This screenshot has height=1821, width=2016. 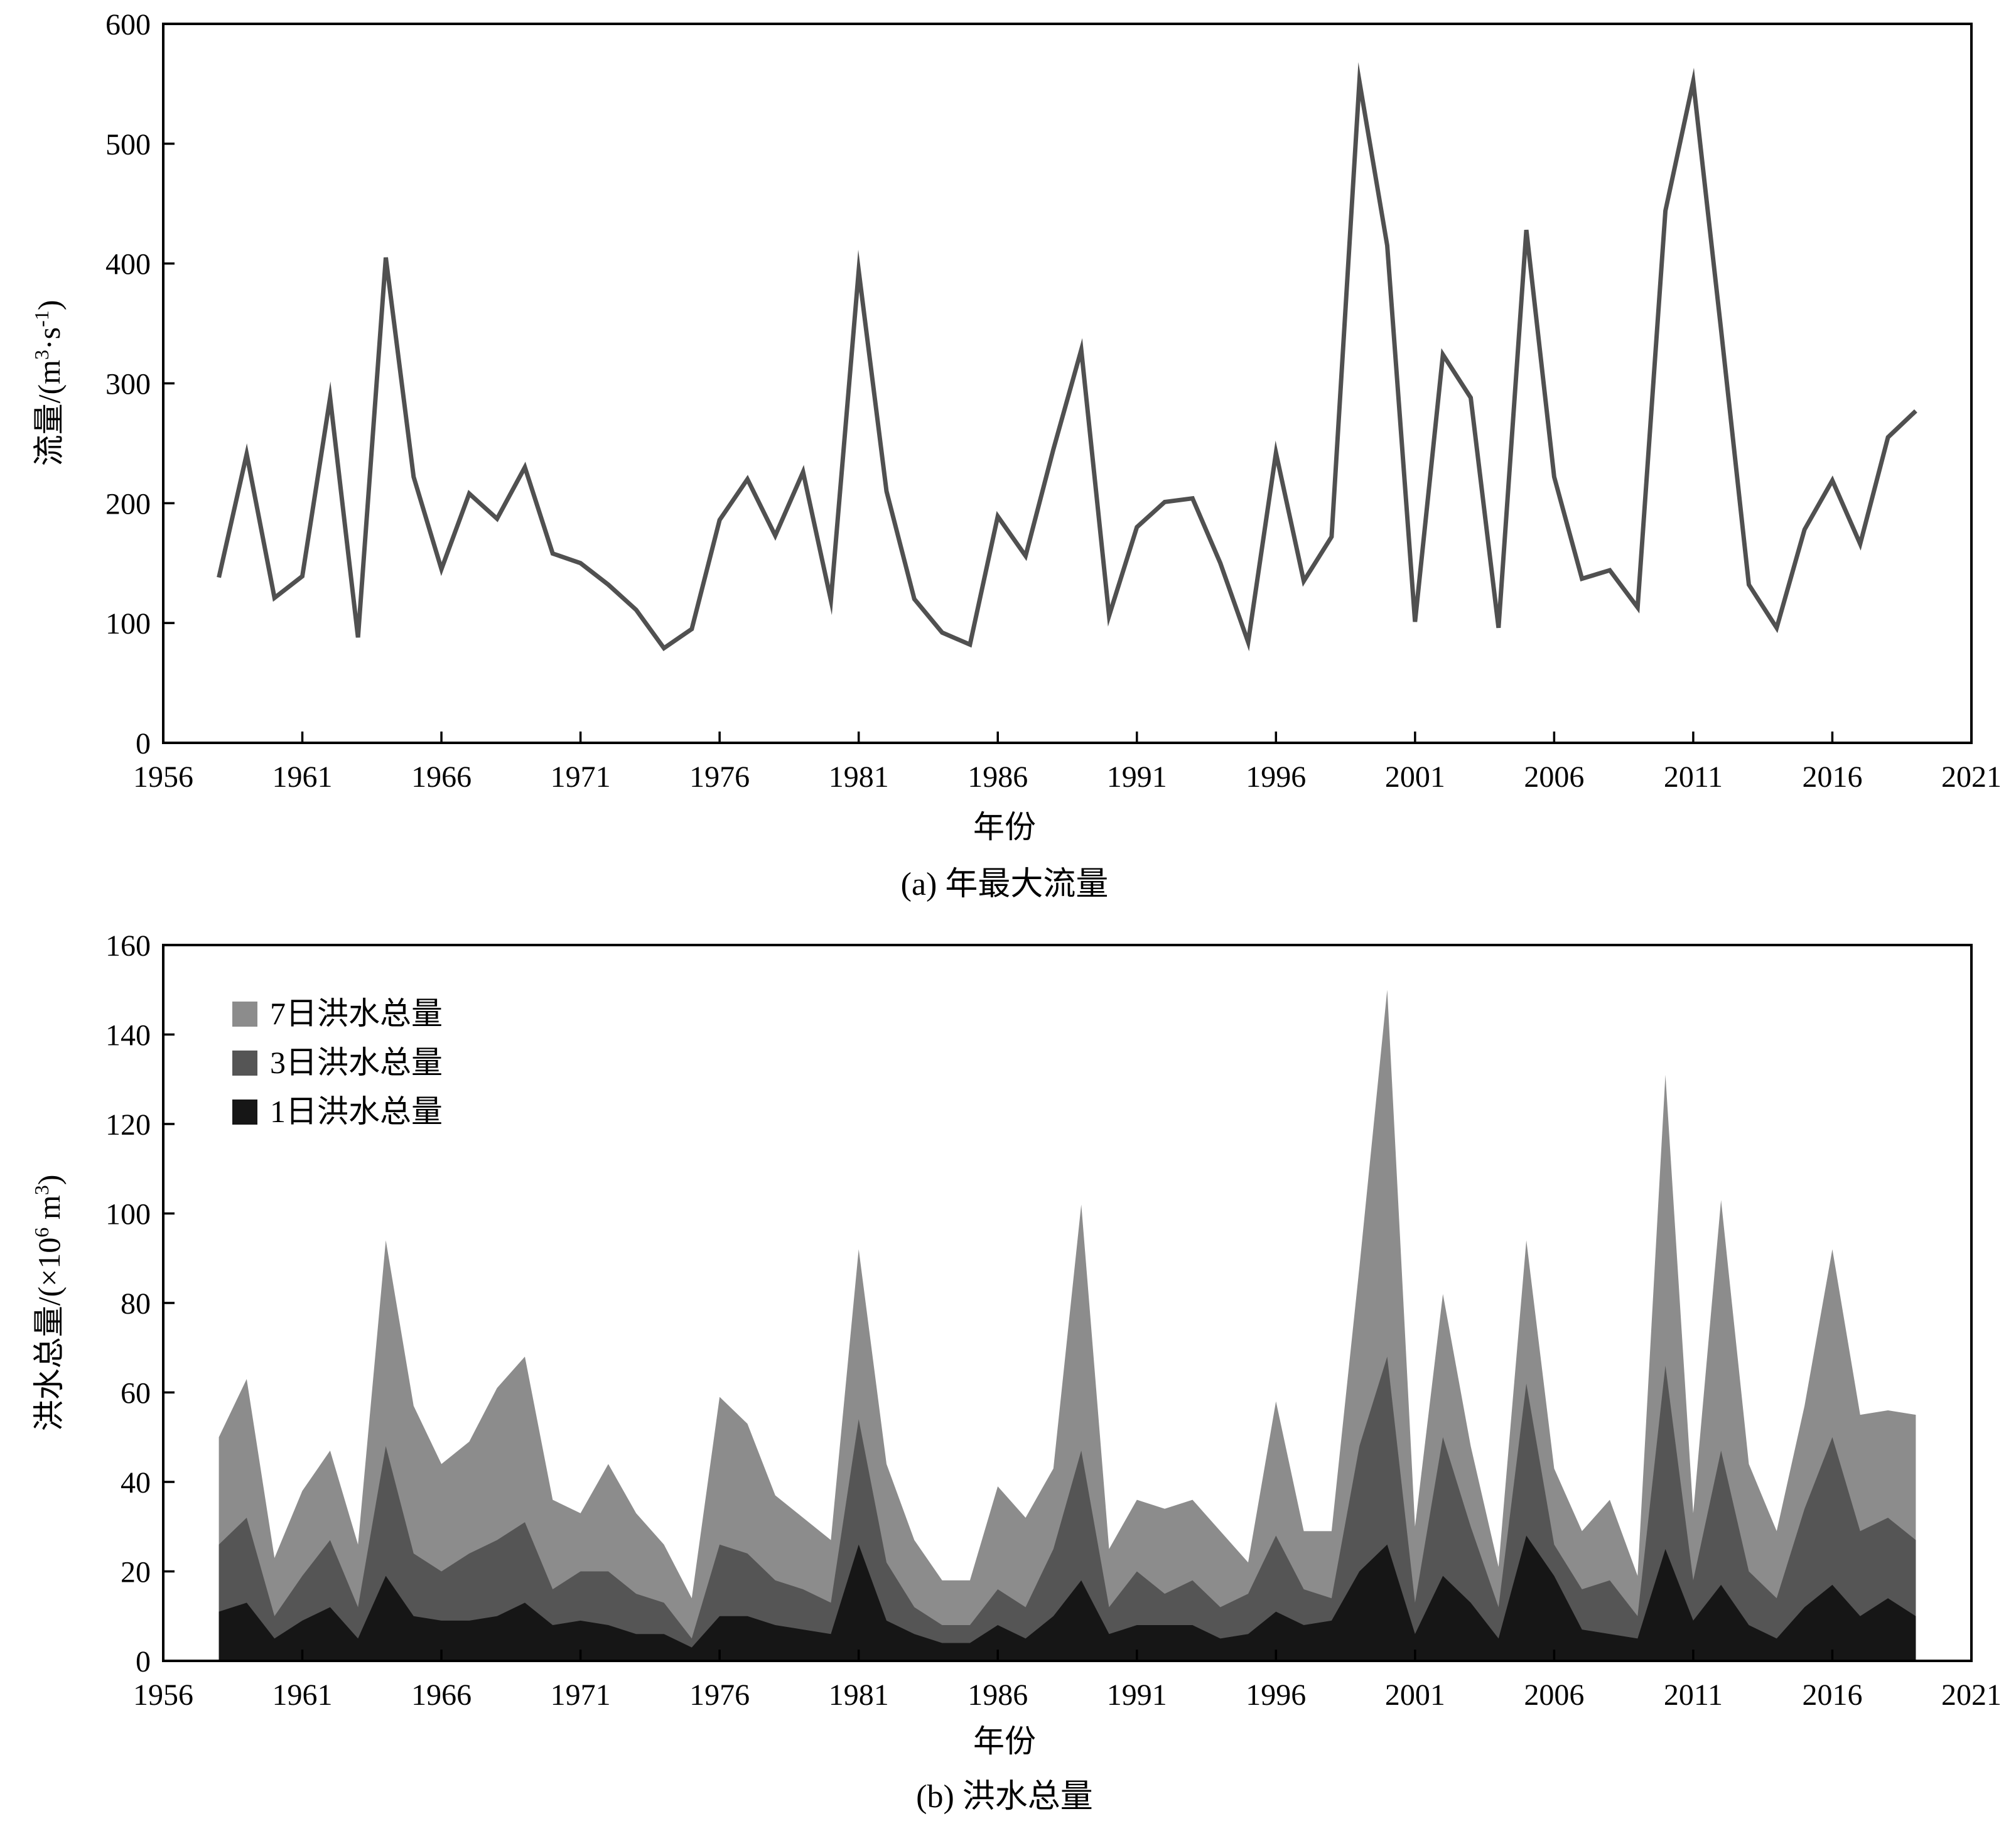 I want to click on panel-a-ytick-label: 400, so click(x=128, y=265).